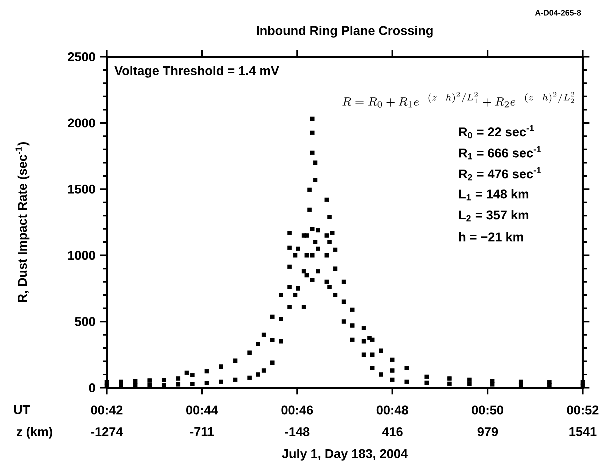 The width and height of the screenshot is (608, 468). Describe the element at coordinates (345, 455) in the screenshot. I see `x-axis-title: July 1, Day 183, 2004` at that location.